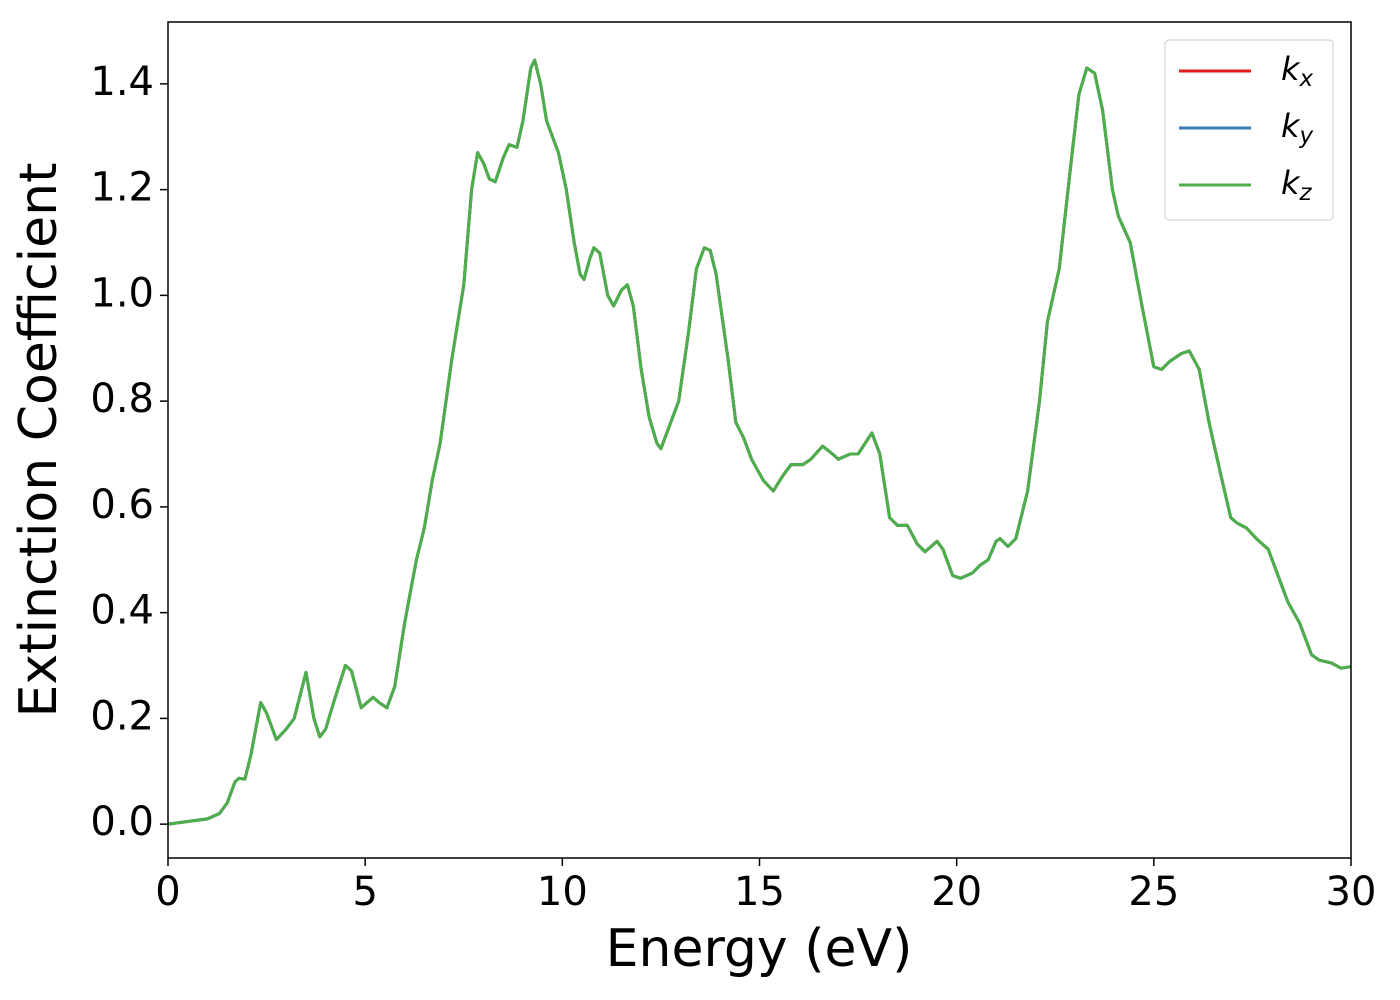 Image resolution: width=1400 pixels, height=1000 pixels. I want to click on legend-label: ky, so click(1297, 128).